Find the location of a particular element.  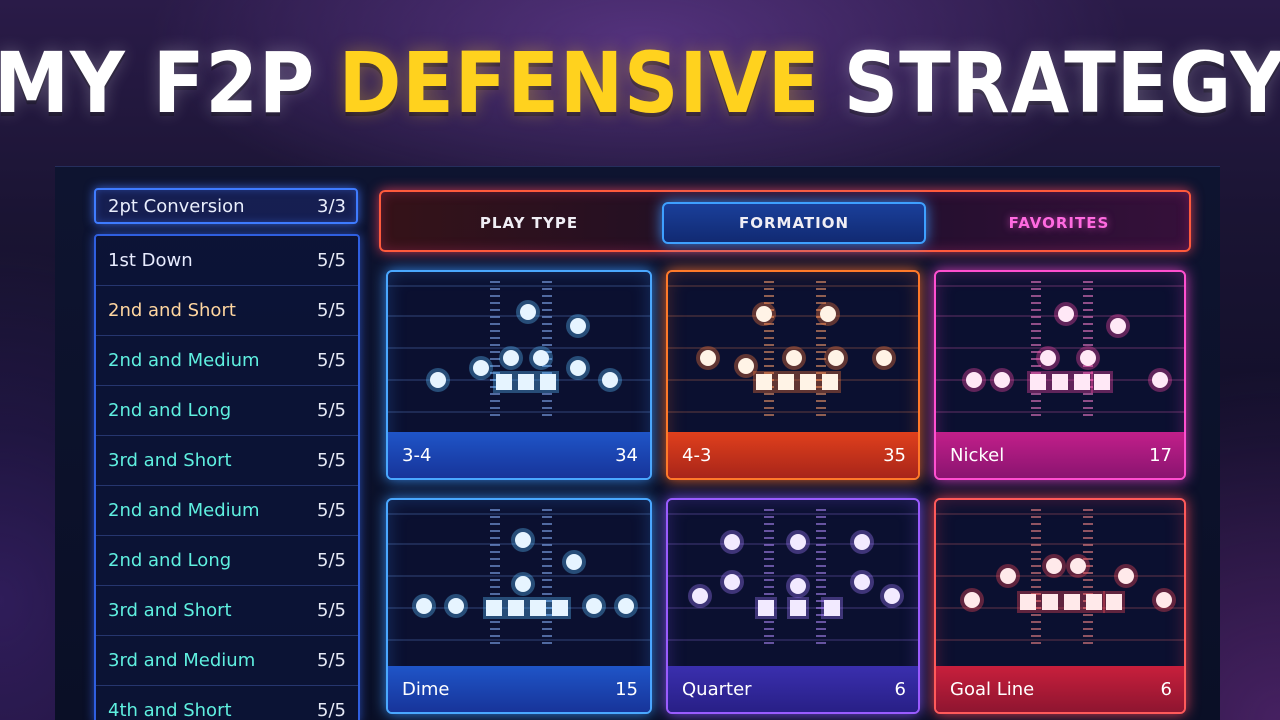

formation-count: 35 is located at coordinates (894, 455).